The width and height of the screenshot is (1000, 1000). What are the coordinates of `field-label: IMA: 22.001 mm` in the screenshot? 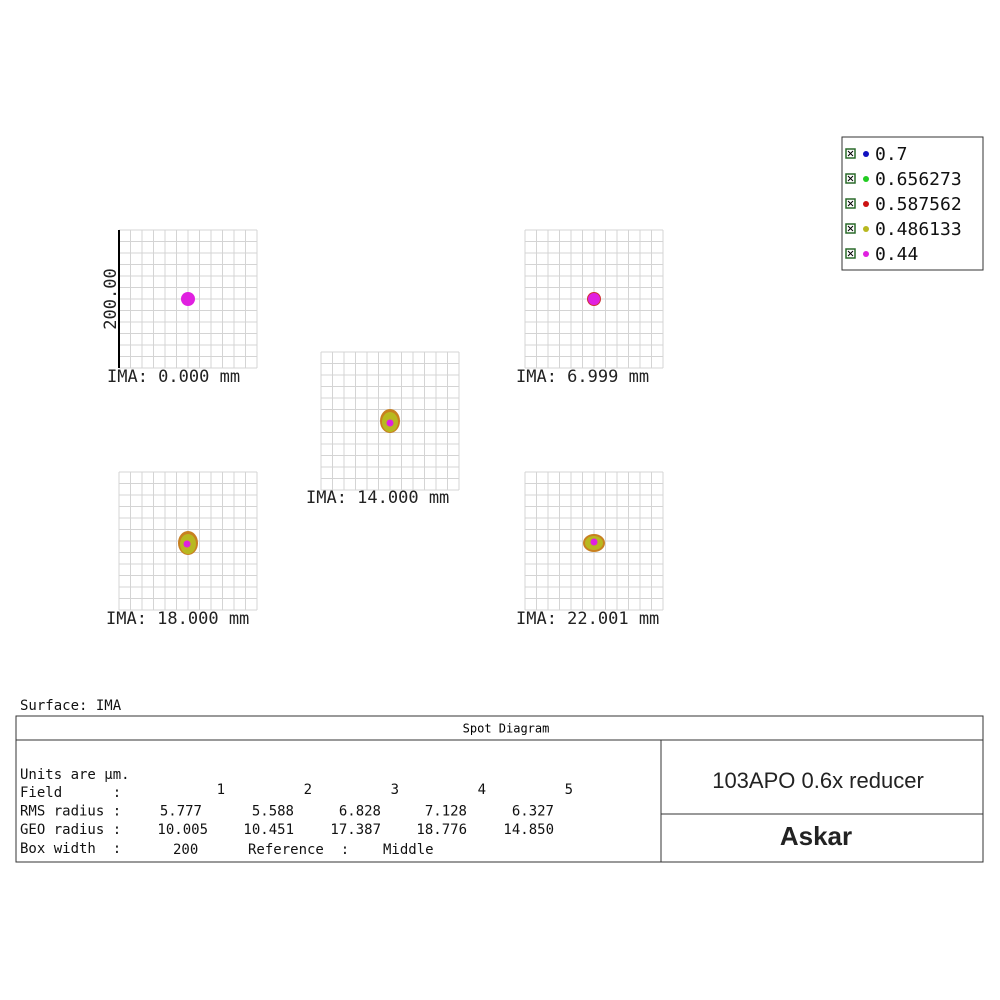 It's located at (587, 619).